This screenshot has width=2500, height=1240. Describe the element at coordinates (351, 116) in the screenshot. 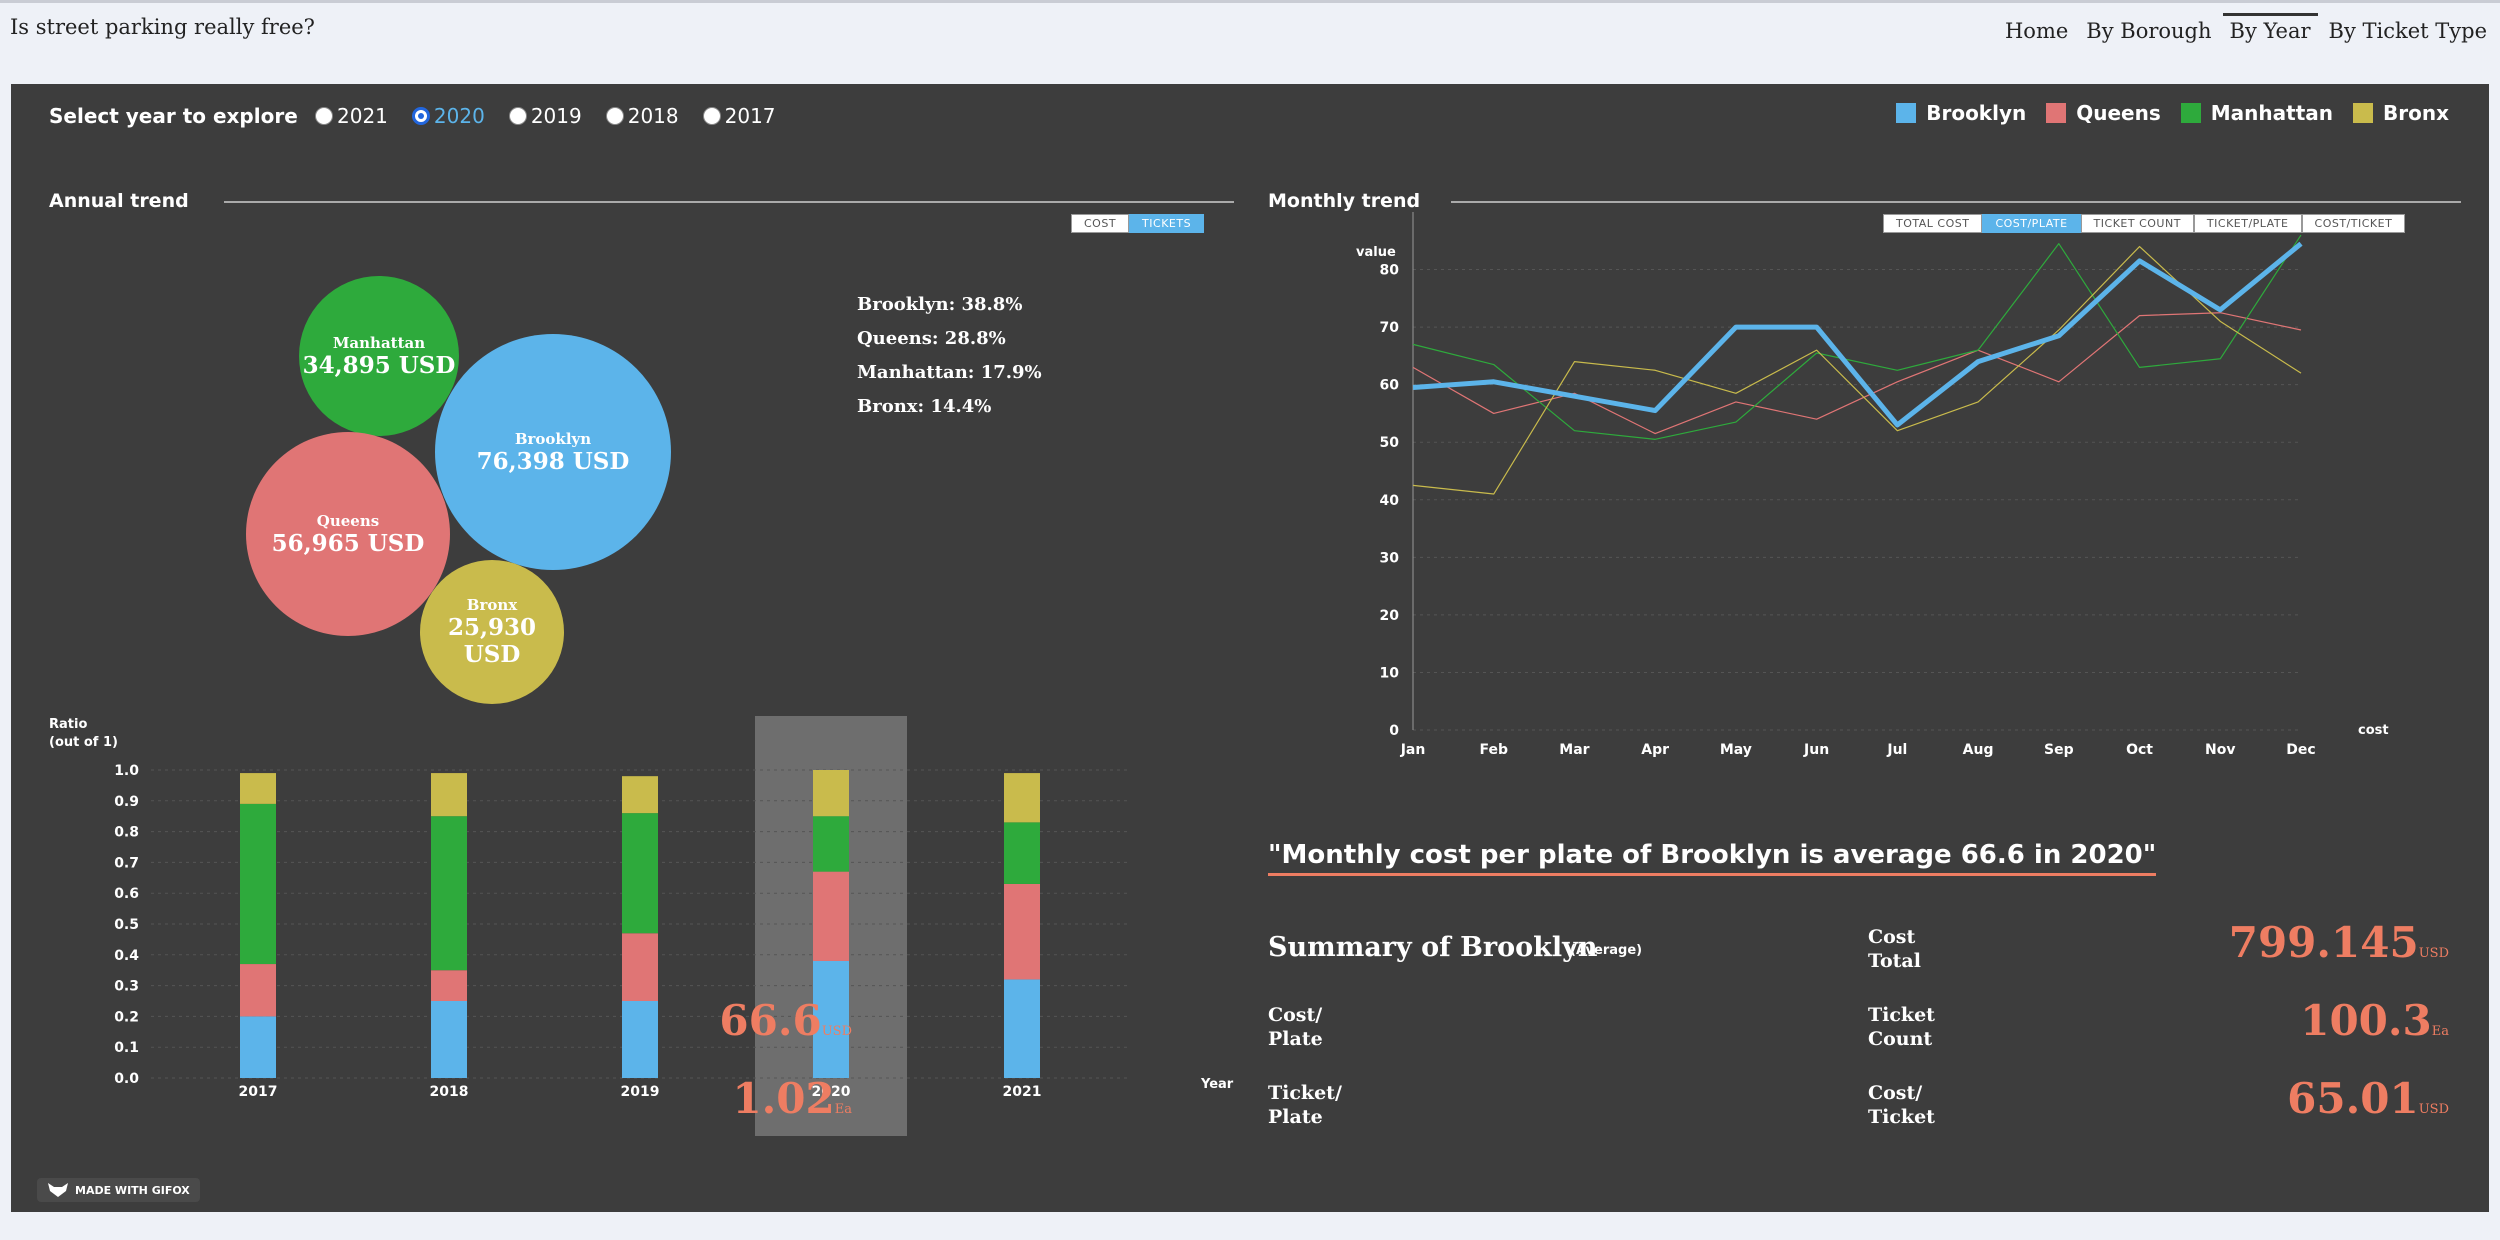

I see `year-radio-2021: 2021` at that location.